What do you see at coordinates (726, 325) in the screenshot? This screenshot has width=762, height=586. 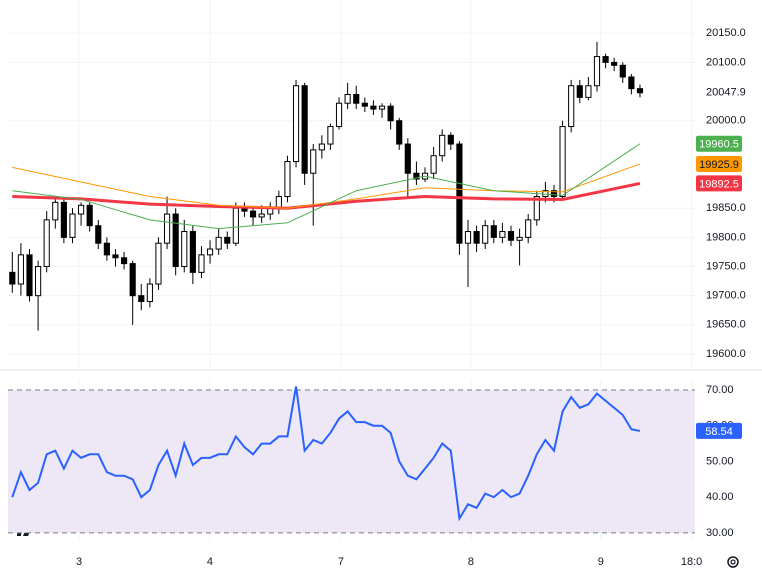 I see `y-tick-label: 19650.0` at bounding box center [726, 325].